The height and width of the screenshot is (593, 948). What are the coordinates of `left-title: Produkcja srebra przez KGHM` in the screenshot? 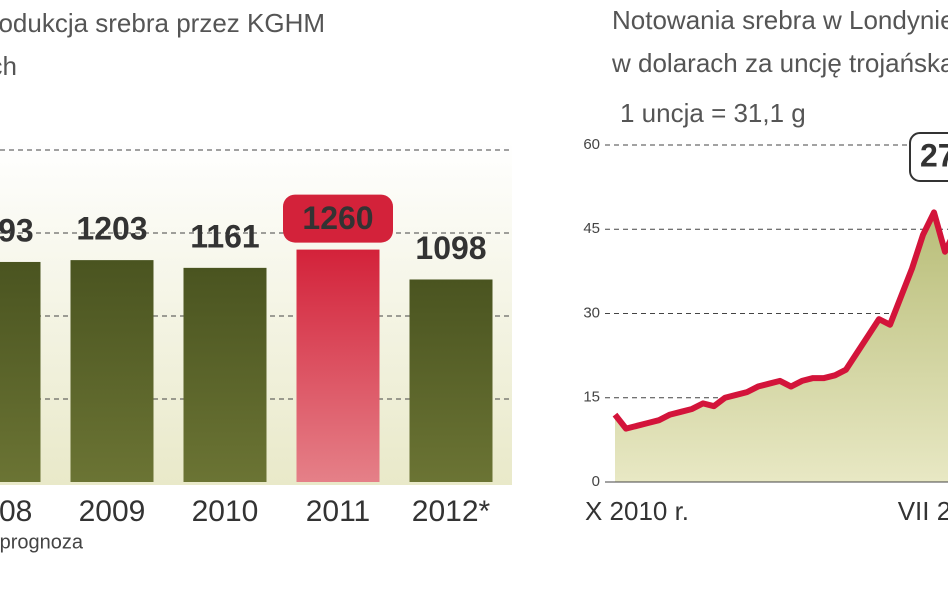 It's located at (162, 23).